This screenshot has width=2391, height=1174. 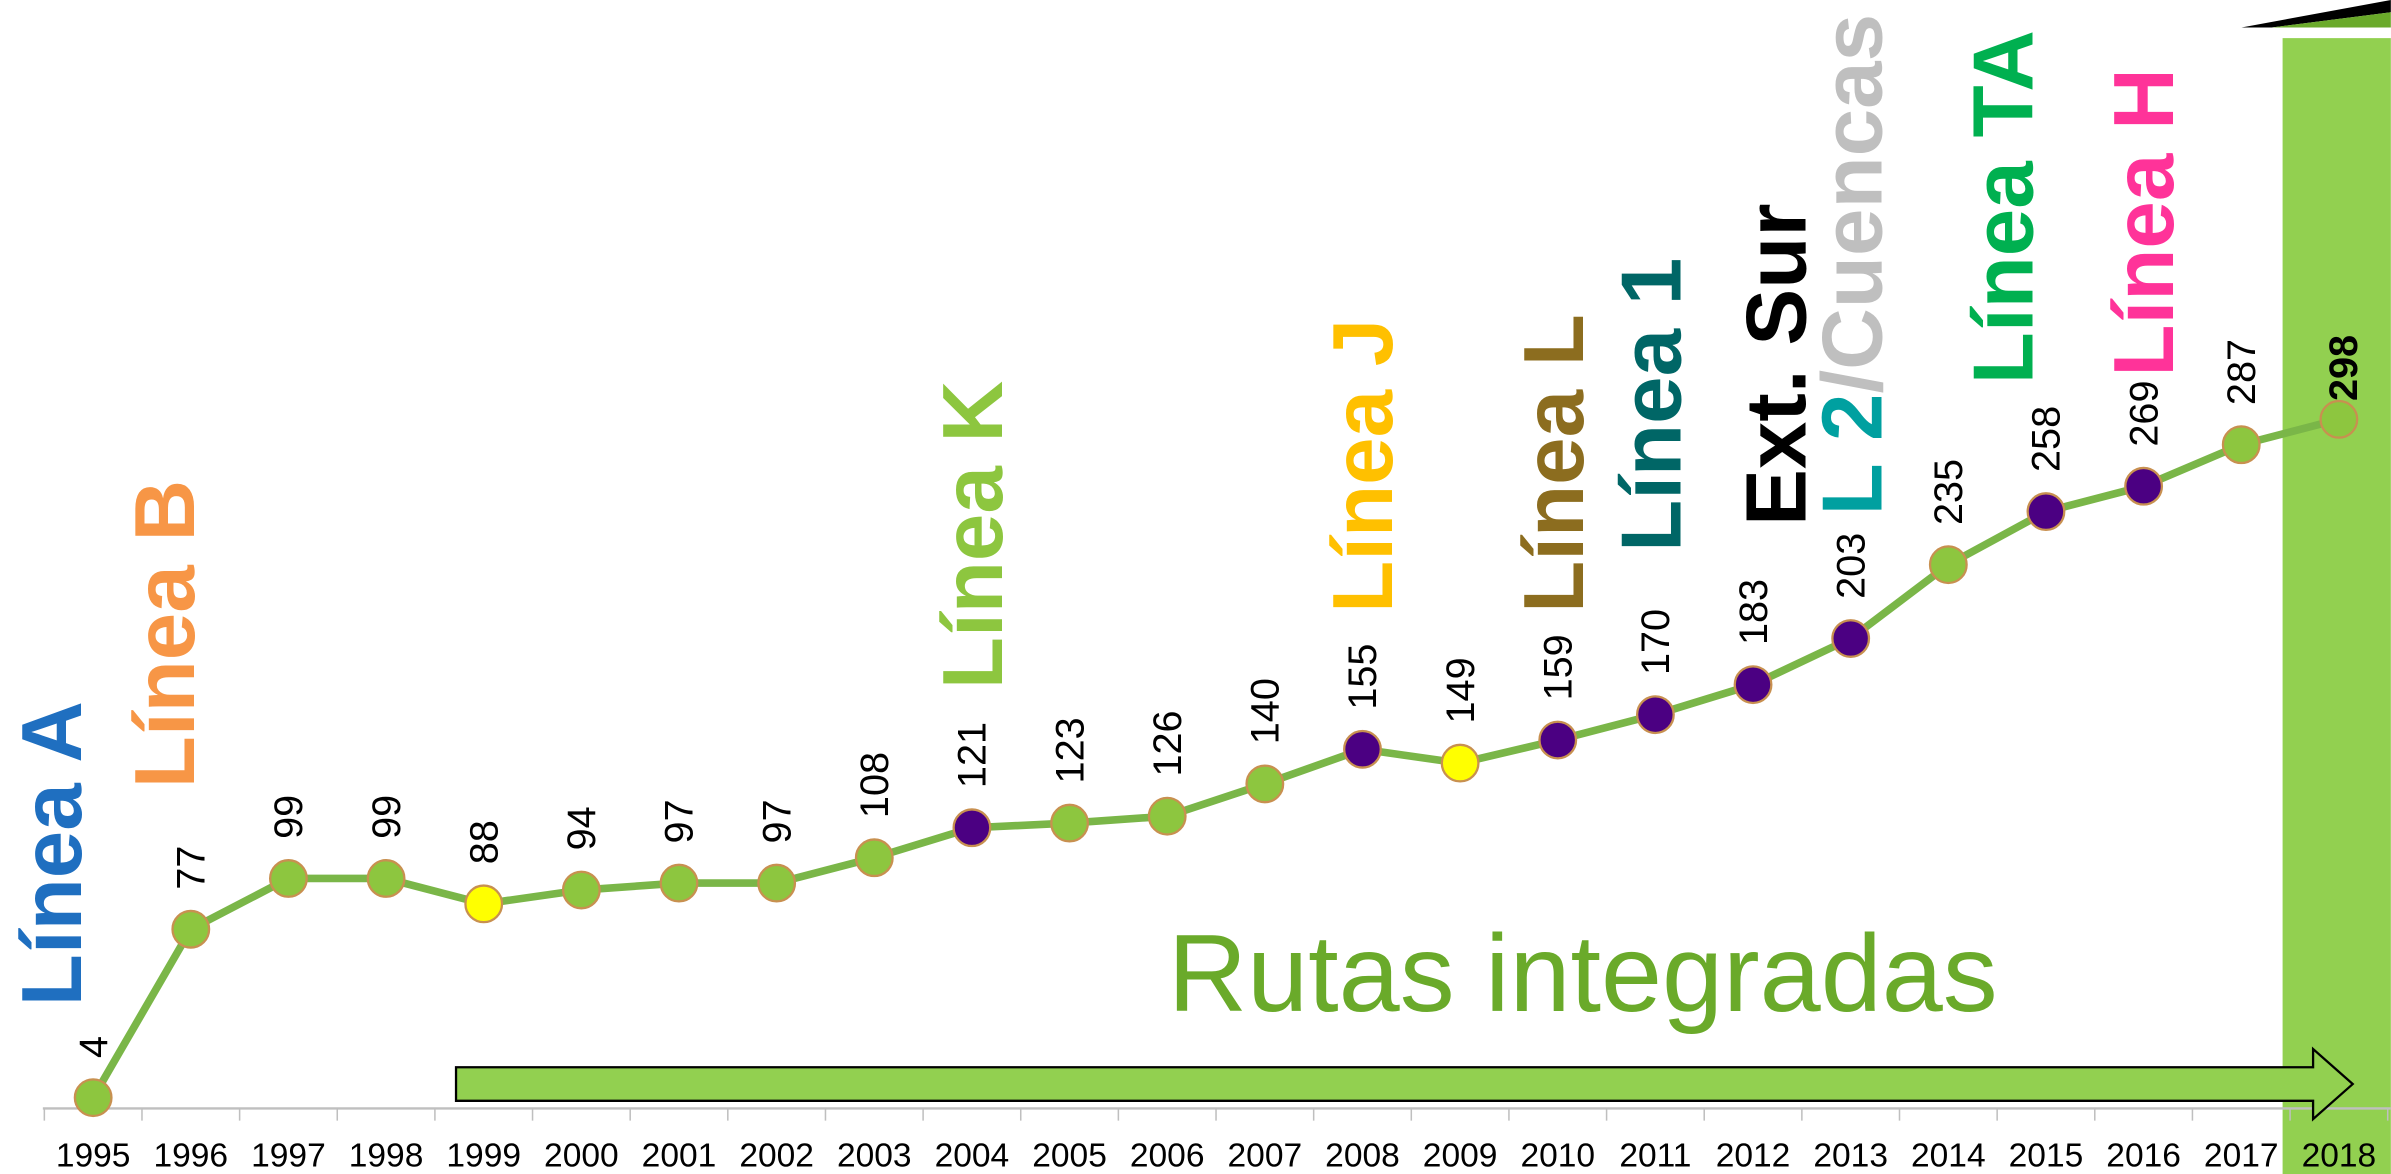 What do you see at coordinates (2336, 606) in the screenshot?
I see `highlight-band` at bounding box center [2336, 606].